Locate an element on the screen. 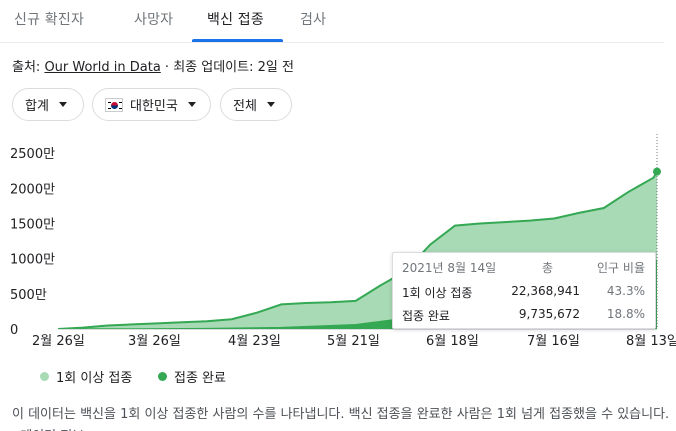 The height and width of the screenshot is (431, 676). tooltip-row-ratio: 18.8% is located at coordinates (625, 314).